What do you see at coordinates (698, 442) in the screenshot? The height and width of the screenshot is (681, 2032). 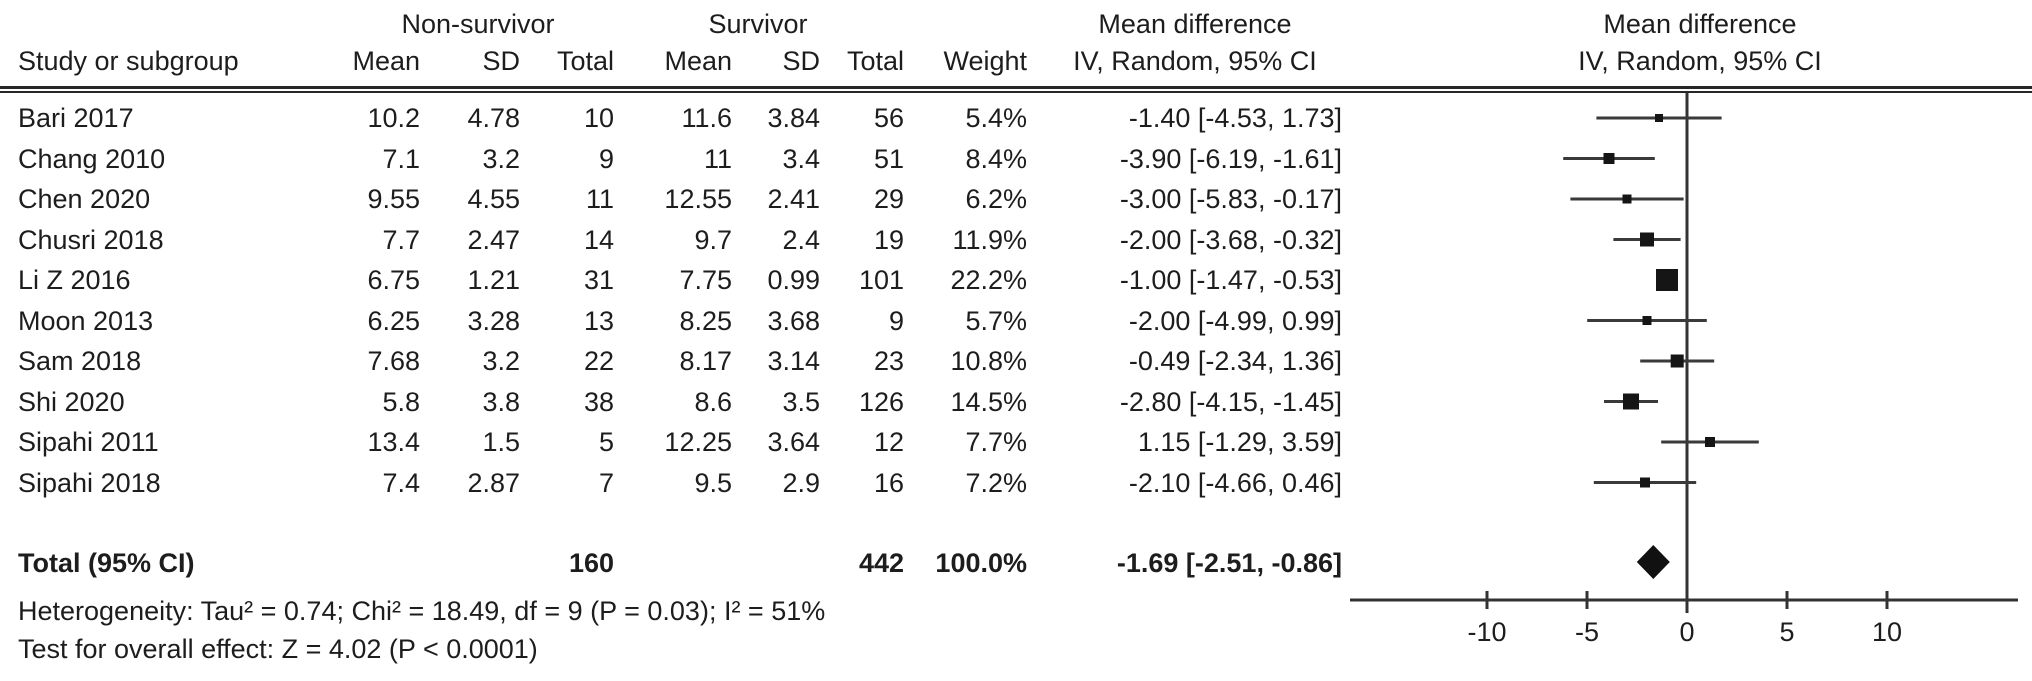 I see `s_mean-cell: 12.25` at bounding box center [698, 442].